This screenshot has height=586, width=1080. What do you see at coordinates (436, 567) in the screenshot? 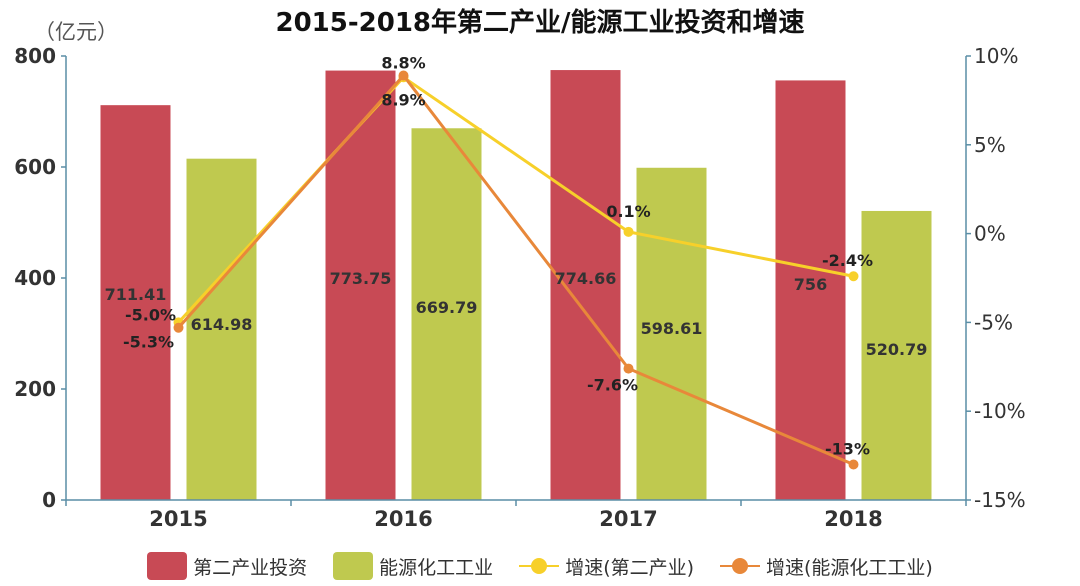
I see `legend-label-bar2: 能源化工工业` at bounding box center [436, 567].